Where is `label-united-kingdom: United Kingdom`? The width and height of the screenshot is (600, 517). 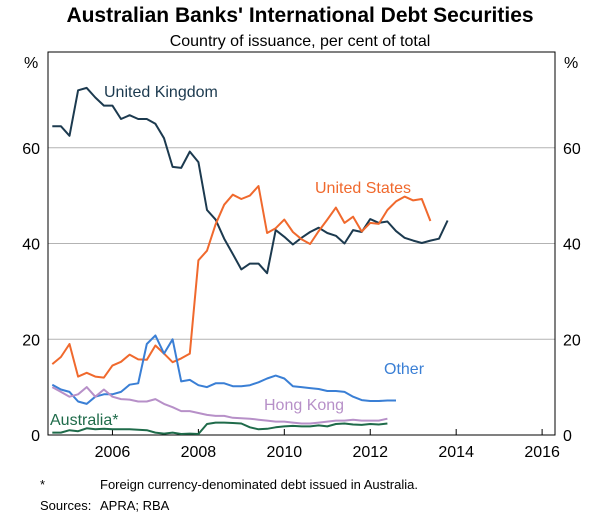 label-united-kingdom: United Kingdom is located at coordinates (161, 92).